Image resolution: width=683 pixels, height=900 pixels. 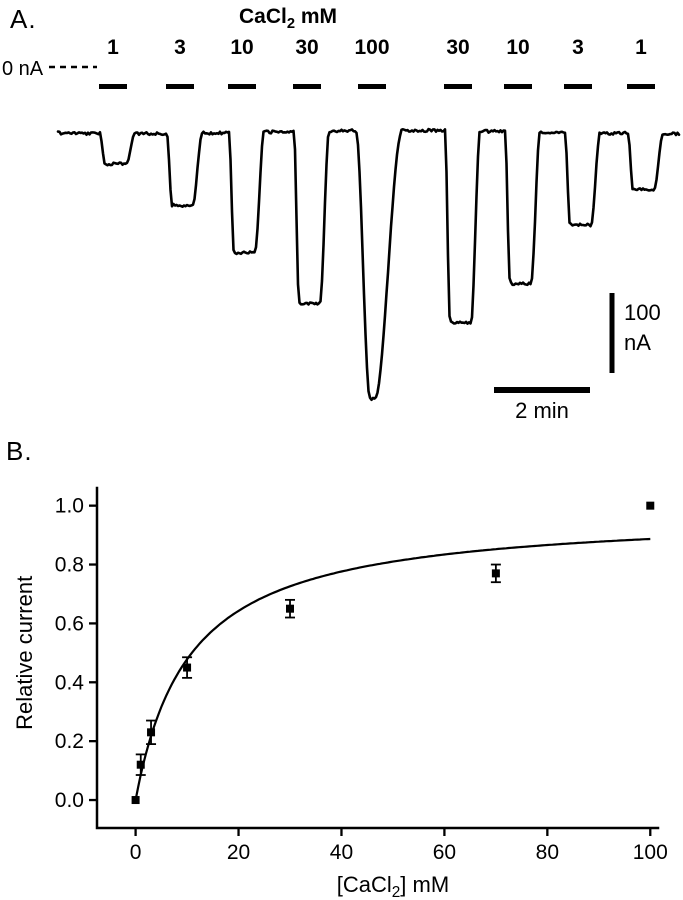 I want to click on time-scalebar-label: 2 min, so click(x=542, y=410).